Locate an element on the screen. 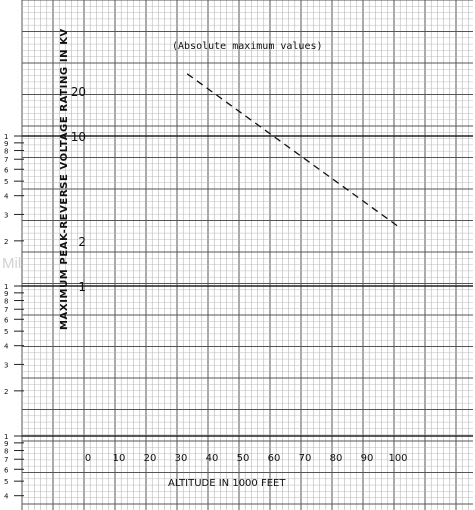  x-tick-label: 50 is located at coordinates (243, 458).